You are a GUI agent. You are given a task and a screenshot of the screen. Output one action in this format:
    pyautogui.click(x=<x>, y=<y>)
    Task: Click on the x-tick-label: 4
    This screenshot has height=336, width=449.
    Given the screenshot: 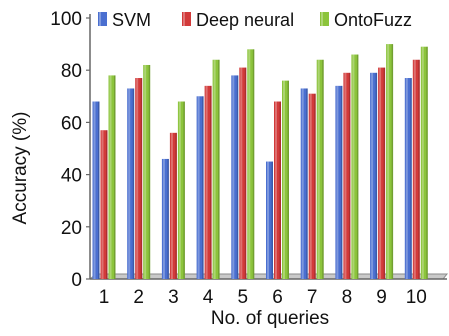 What is the action you would take?
    pyautogui.click(x=208, y=297)
    